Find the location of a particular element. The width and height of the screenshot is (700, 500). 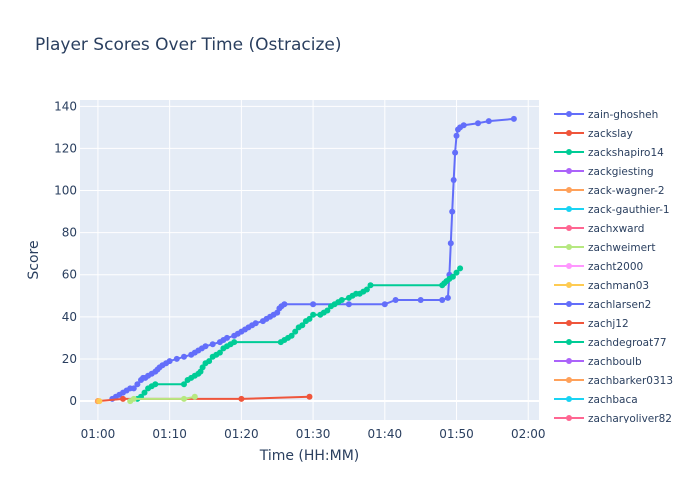

legend-label: zacharyoliver82 is located at coordinates (630, 419).